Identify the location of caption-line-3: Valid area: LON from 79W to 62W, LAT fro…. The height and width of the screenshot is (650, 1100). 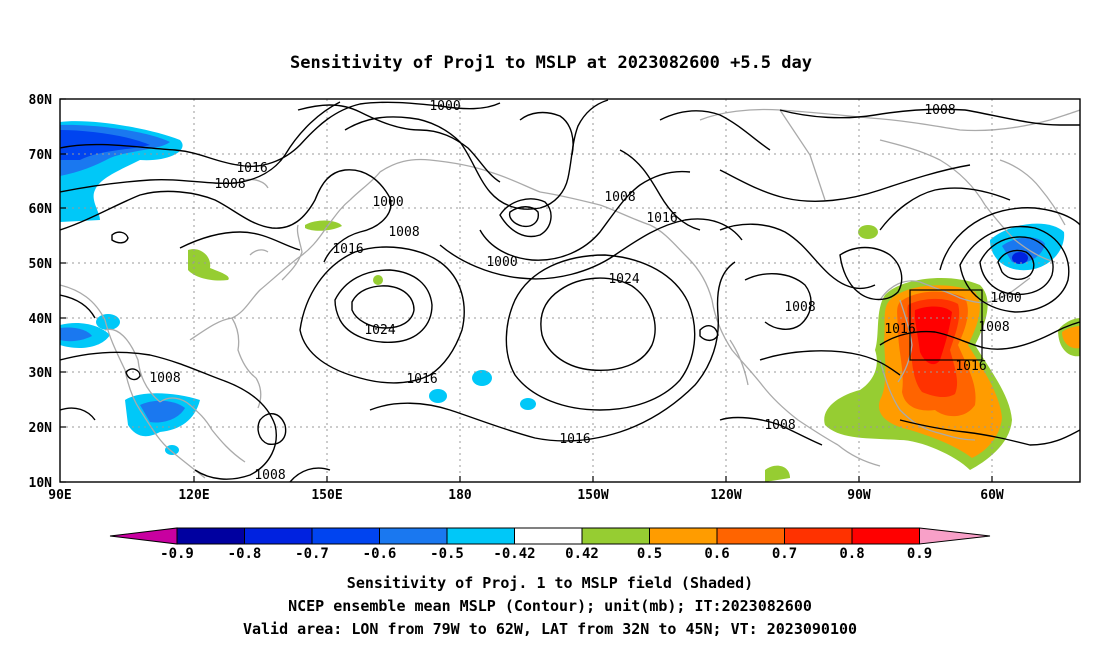
(550, 629).